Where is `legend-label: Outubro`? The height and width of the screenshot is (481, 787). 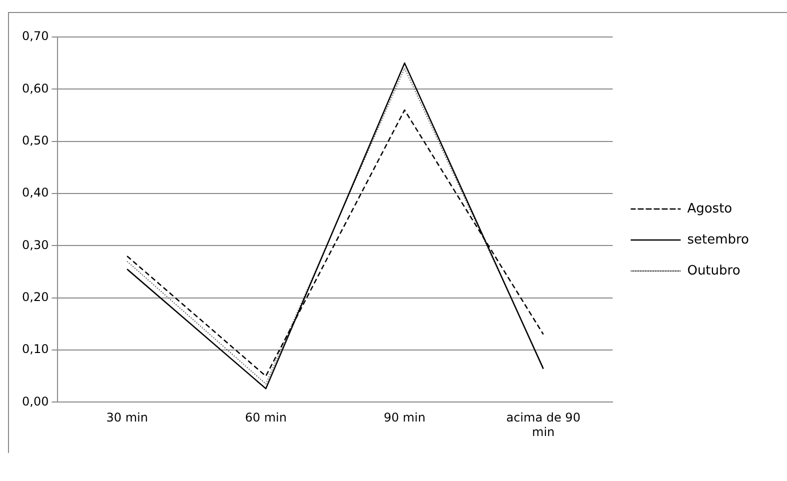
legend-label: Outubro is located at coordinates (713, 270).